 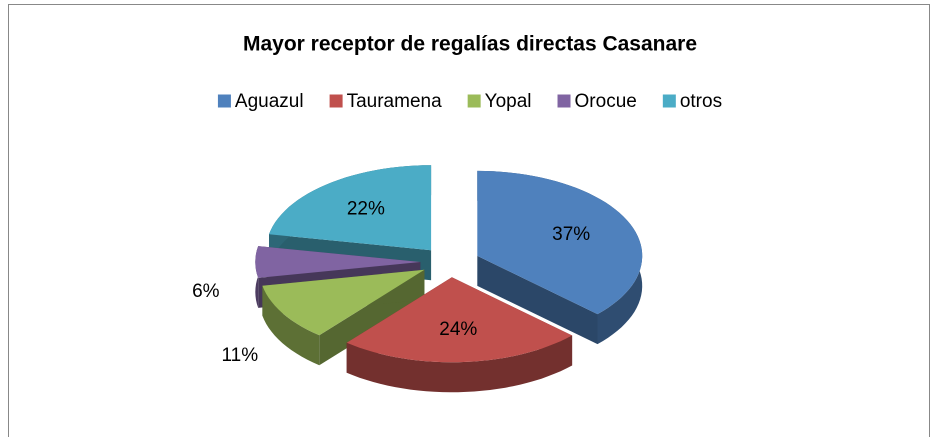 What do you see at coordinates (571, 234) in the screenshot?
I see `data-label: 37%` at bounding box center [571, 234].